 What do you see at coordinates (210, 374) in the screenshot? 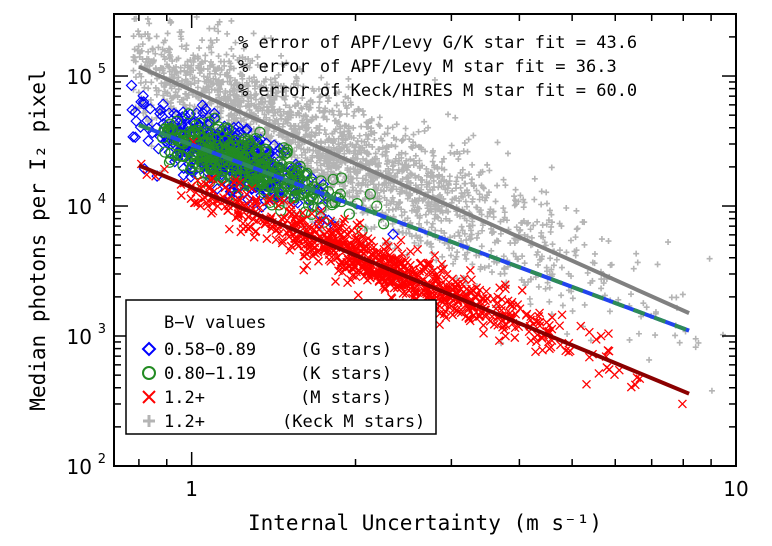
I see `legend-k-range: 0.80−1.19` at bounding box center [210, 374].